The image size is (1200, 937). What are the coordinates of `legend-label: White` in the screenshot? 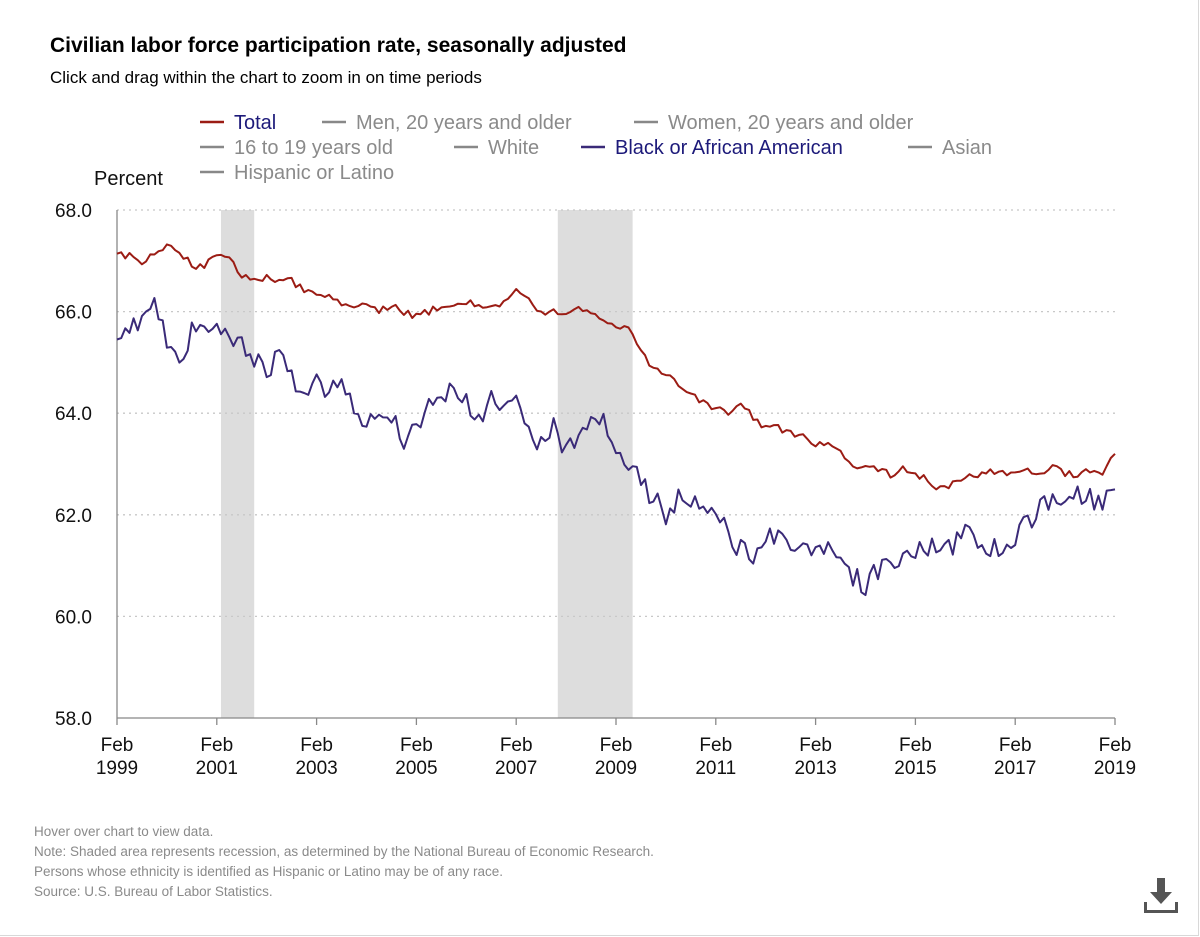 It's located at (513, 148).